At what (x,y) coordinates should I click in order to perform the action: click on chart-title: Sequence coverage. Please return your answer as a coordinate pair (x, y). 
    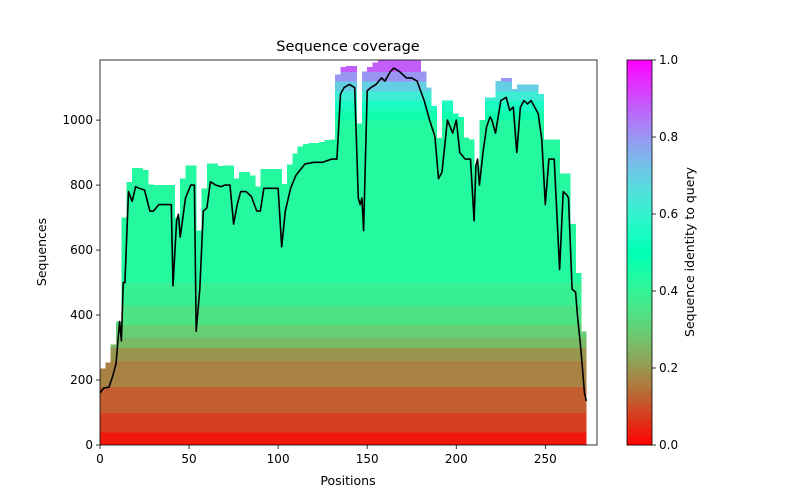
    Looking at the image, I should click on (348, 47).